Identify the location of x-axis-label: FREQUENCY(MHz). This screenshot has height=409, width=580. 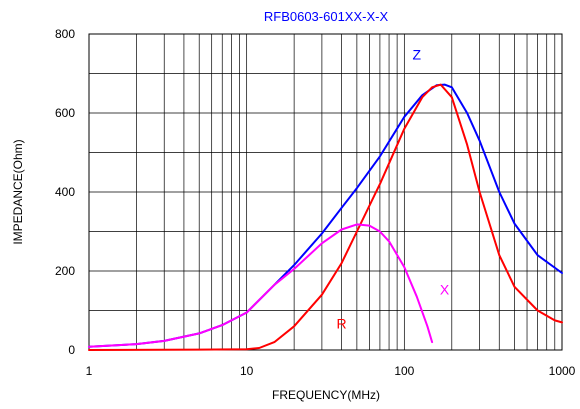
(326, 395).